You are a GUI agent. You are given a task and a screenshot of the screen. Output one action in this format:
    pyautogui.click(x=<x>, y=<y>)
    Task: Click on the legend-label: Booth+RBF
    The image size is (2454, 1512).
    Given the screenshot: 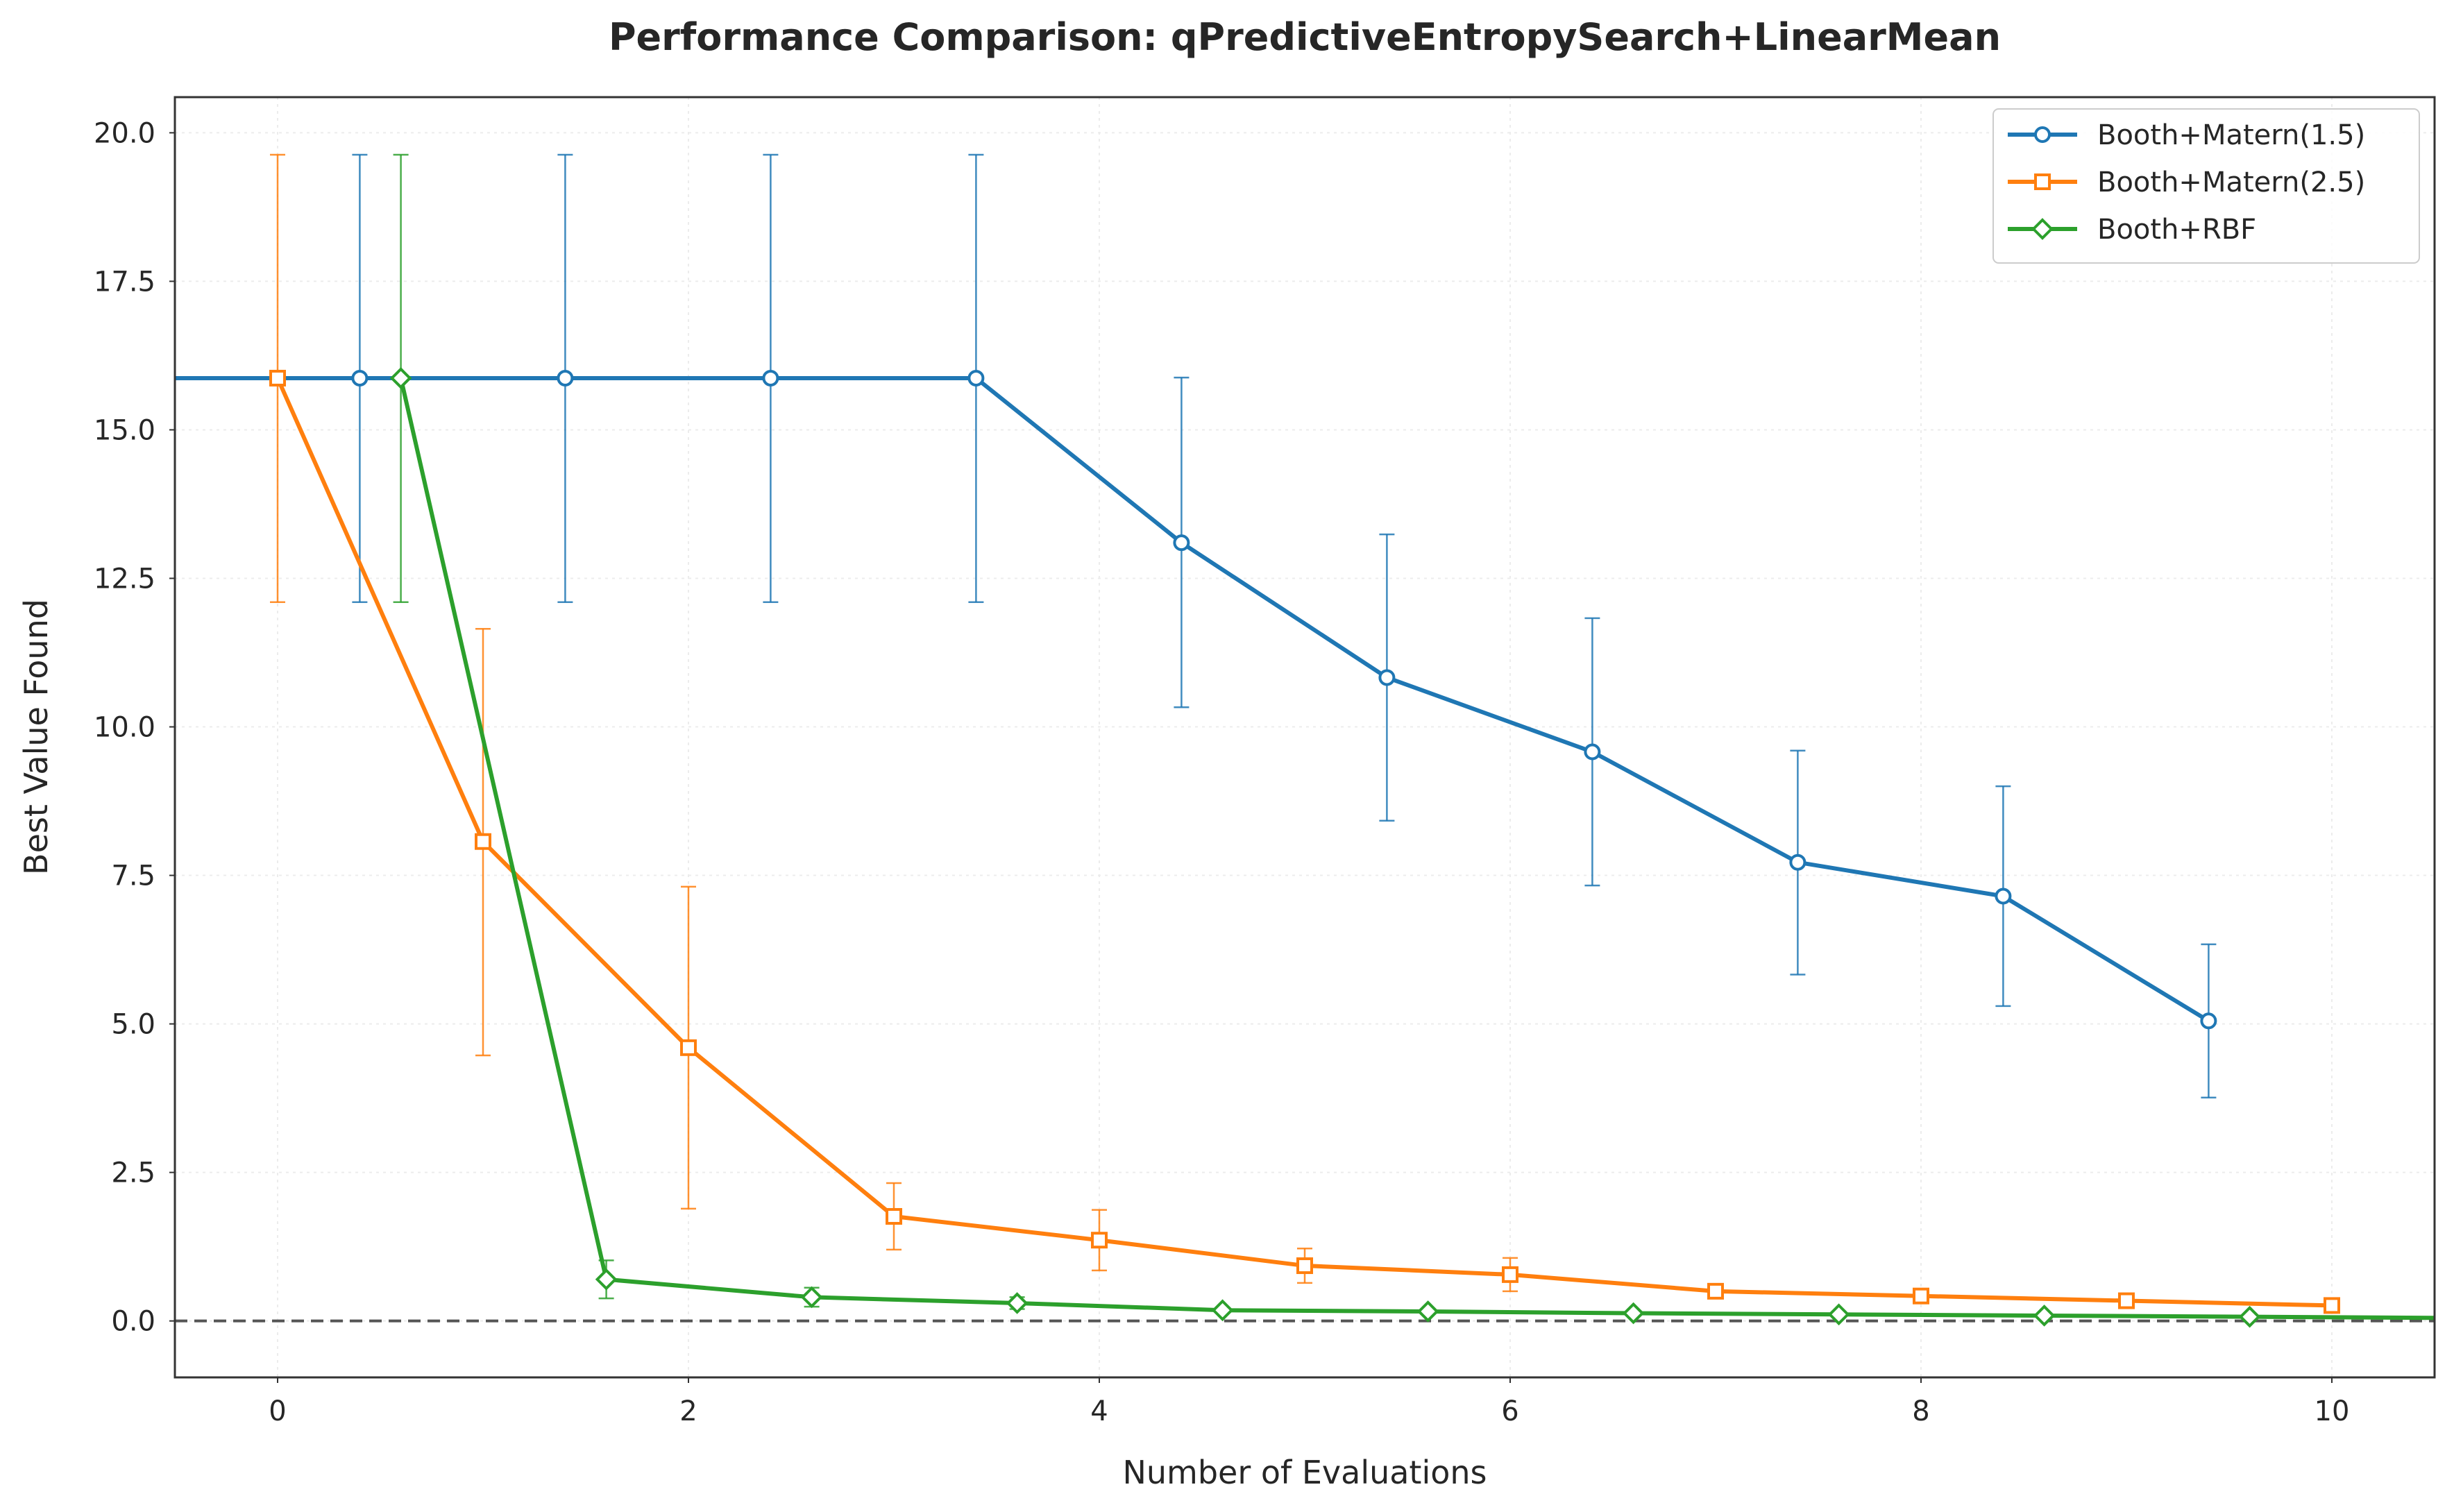 What is the action you would take?
    pyautogui.click(x=2176, y=230)
    